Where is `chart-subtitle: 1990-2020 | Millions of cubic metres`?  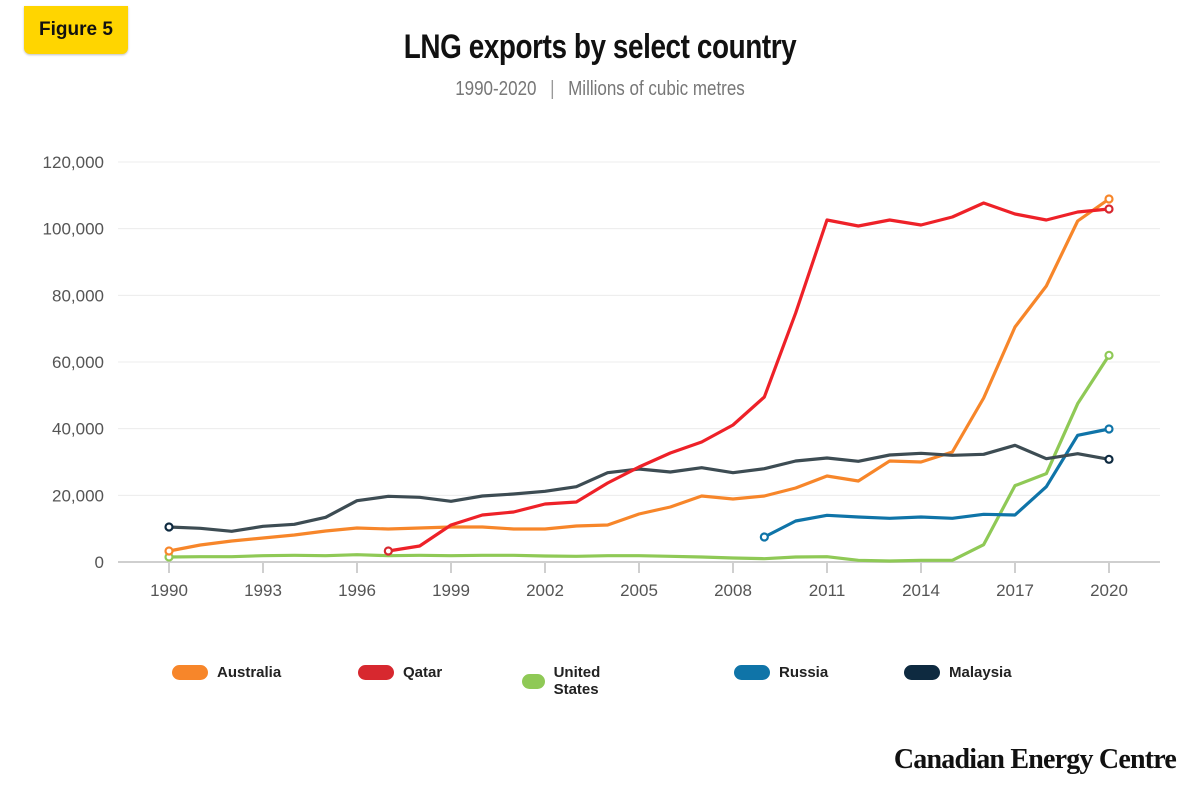 chart-subtitle: 1990-2020 | Millions of cubic metres is located at coordinates (600, 89).